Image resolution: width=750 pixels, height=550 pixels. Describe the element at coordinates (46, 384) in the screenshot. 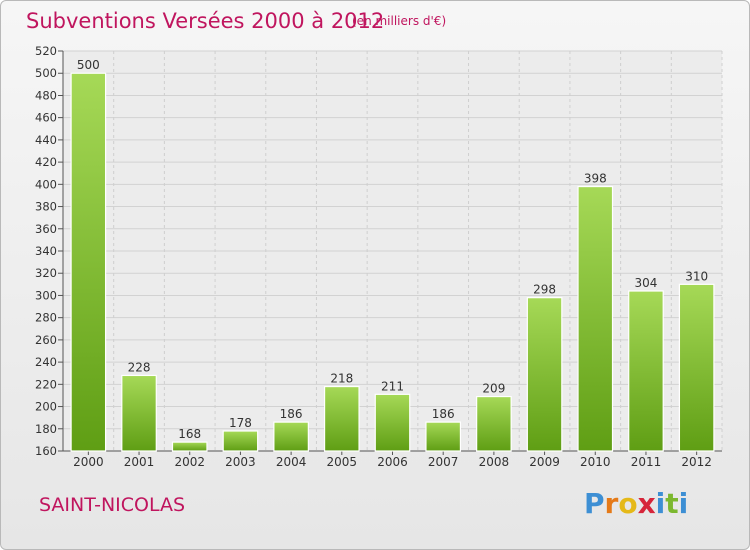

I see `y-tick-label: 220` at that location.